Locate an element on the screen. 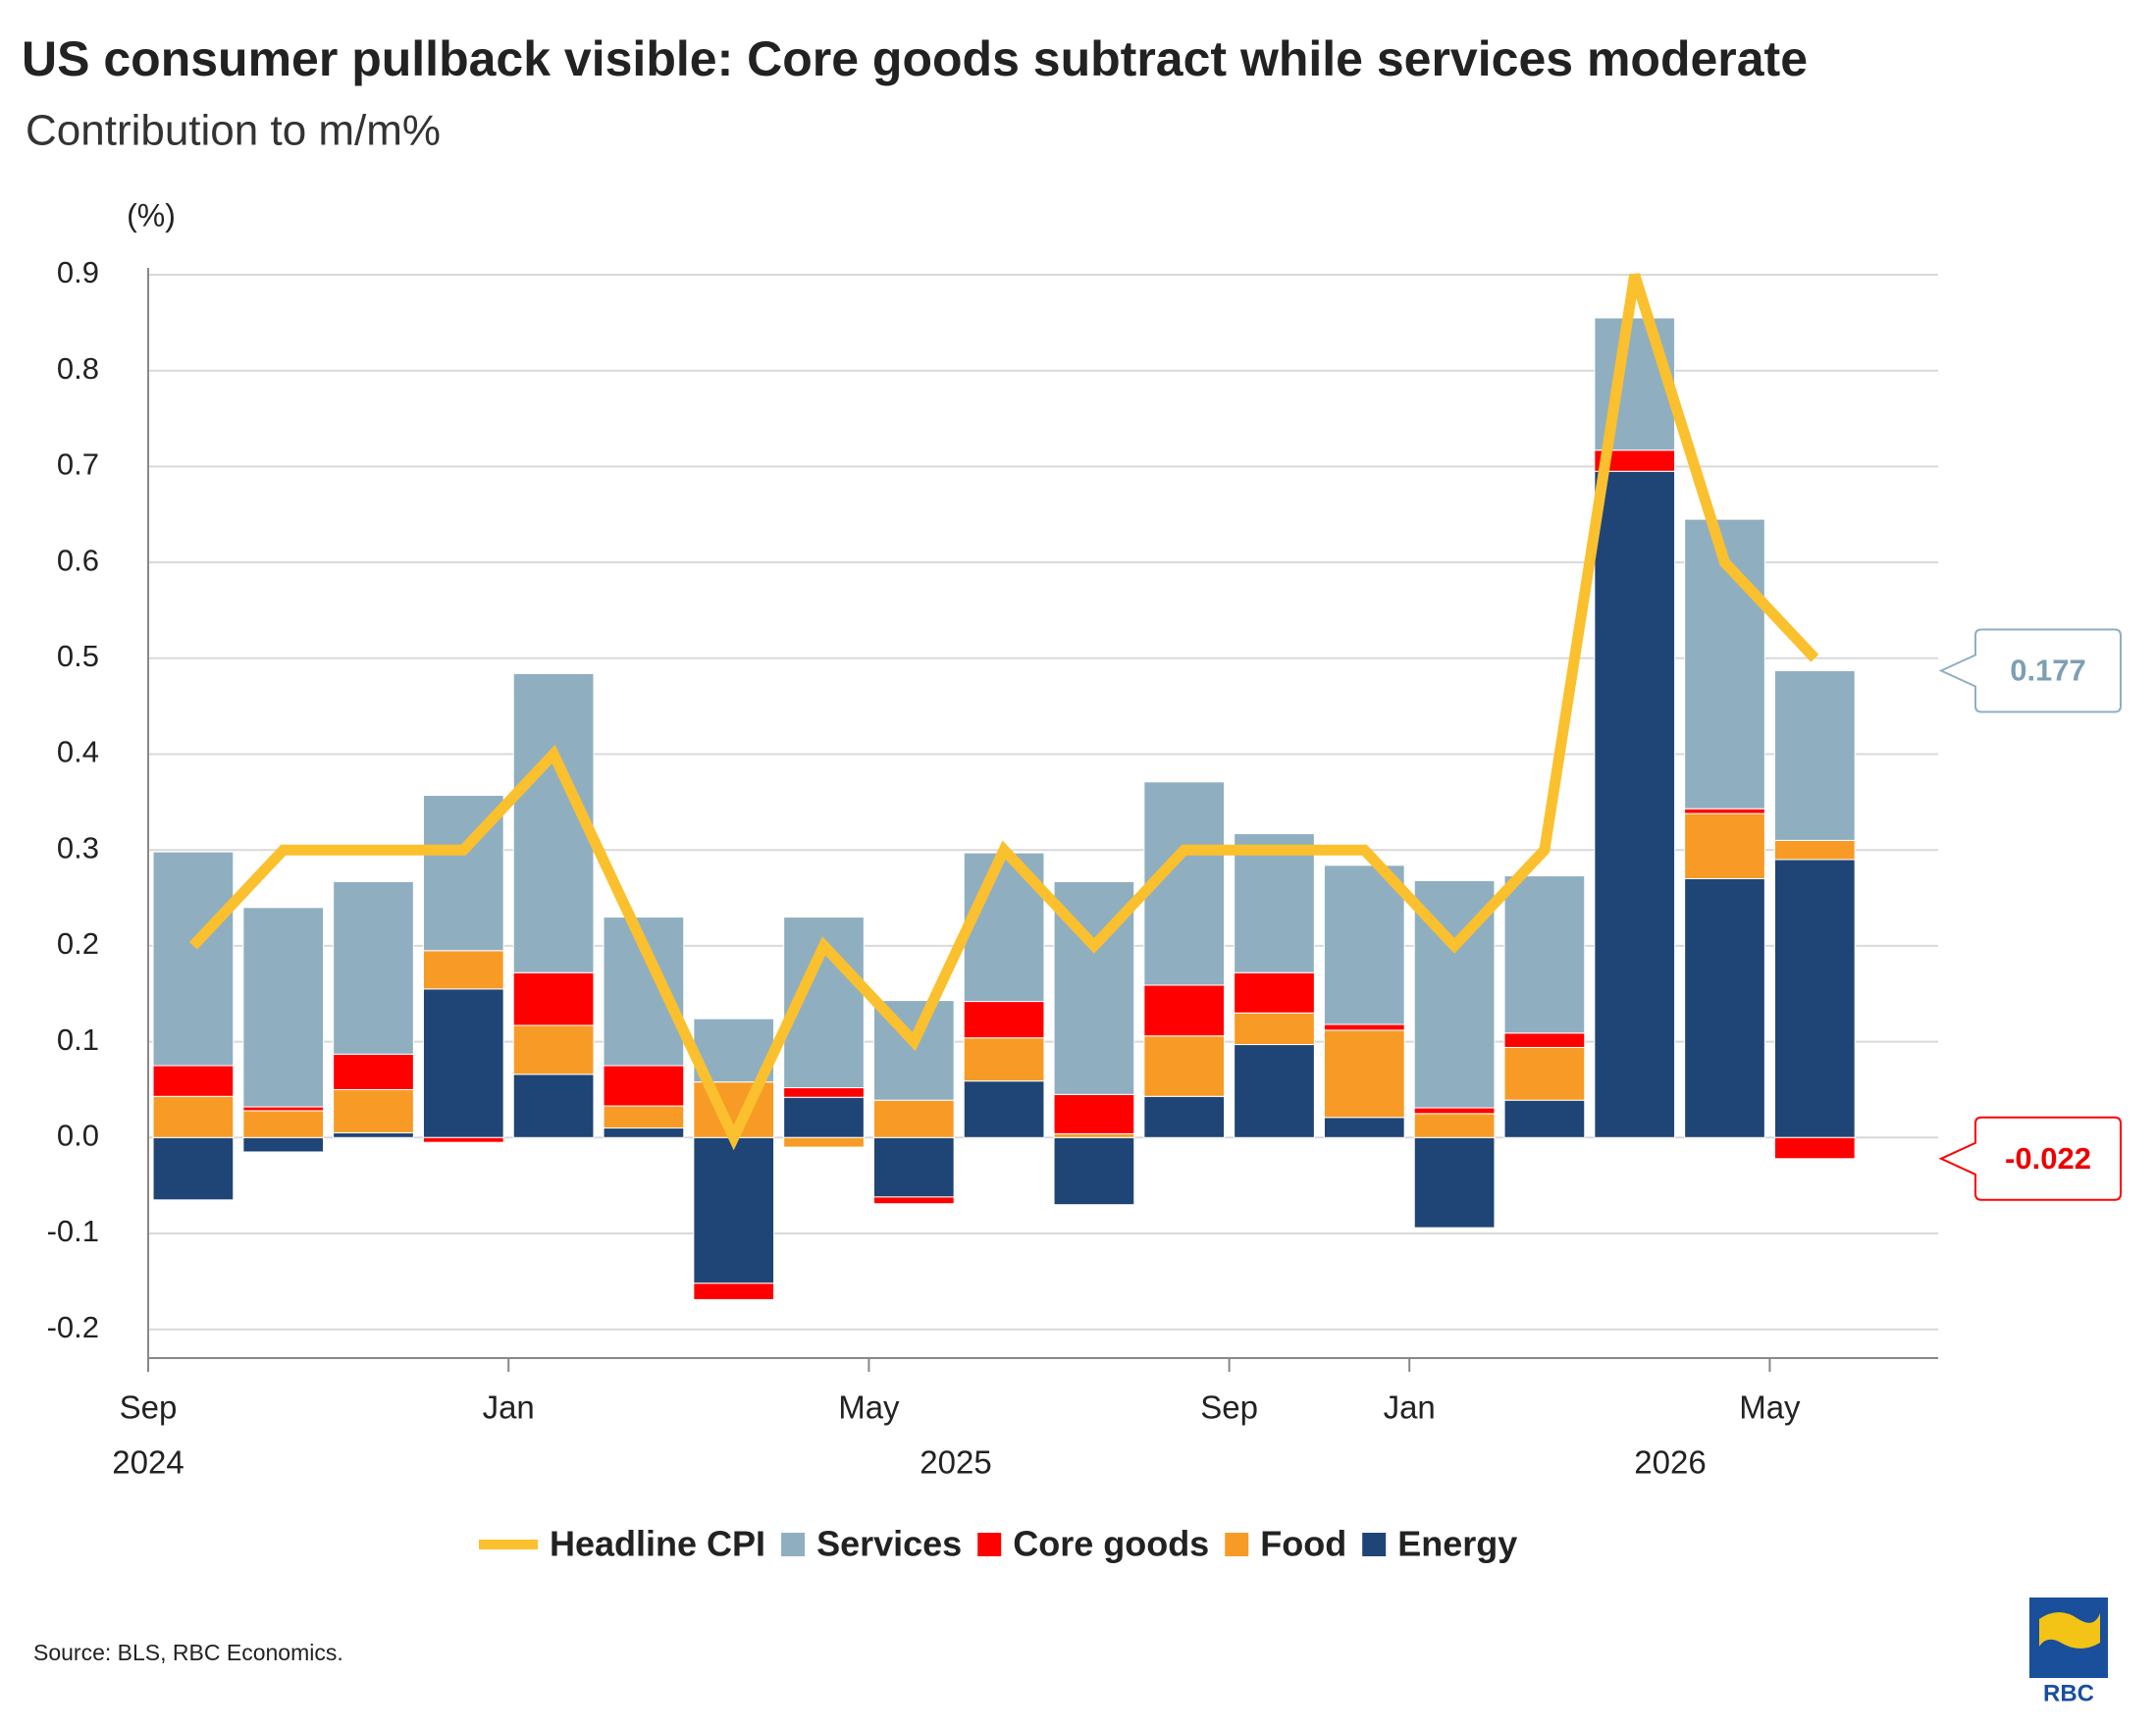  y-tick-label: 0.9 is located at coordinates (78, 272).